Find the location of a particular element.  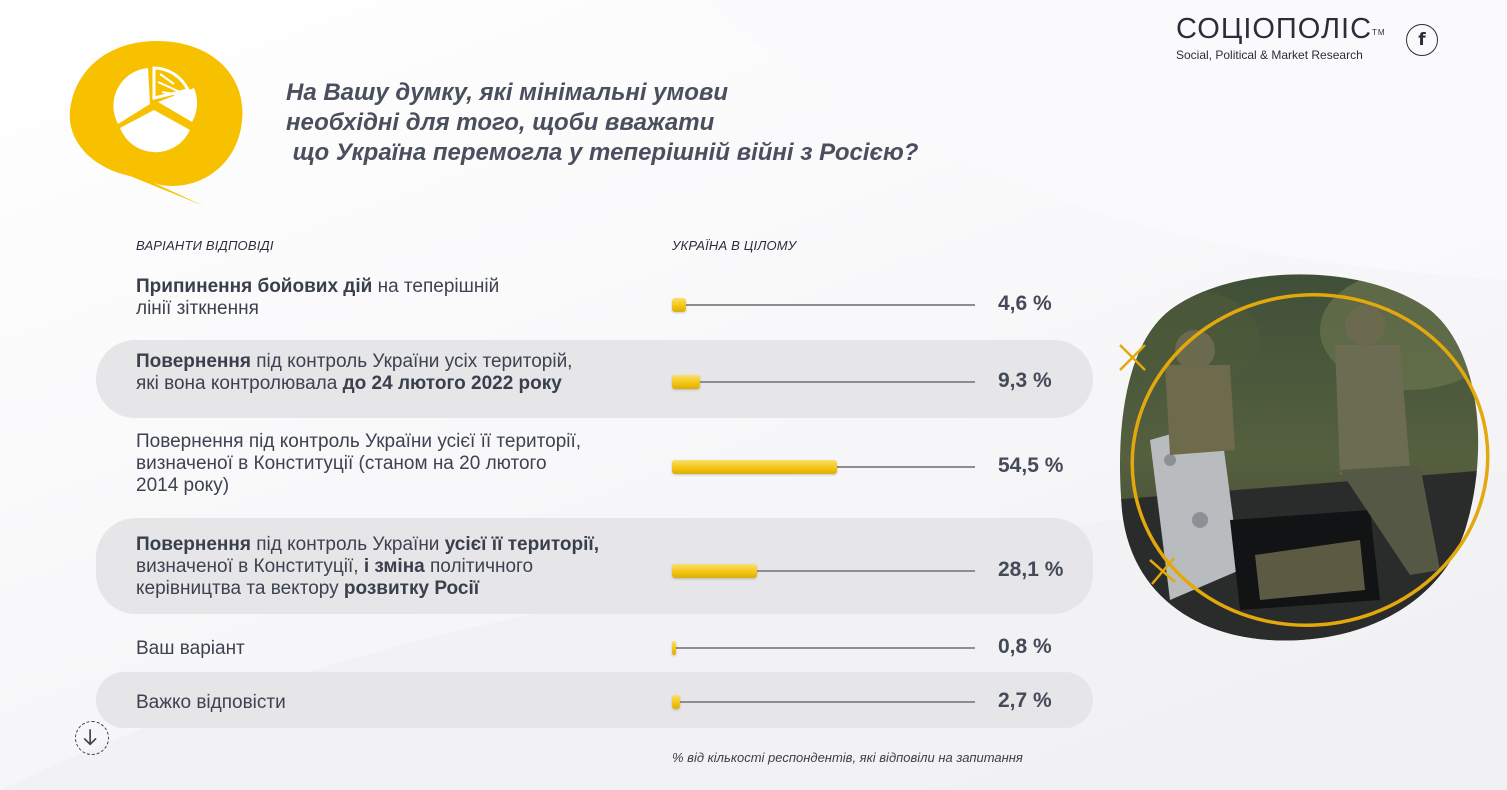

value-label: 28,1 % is located at coordinates (1031, 569).